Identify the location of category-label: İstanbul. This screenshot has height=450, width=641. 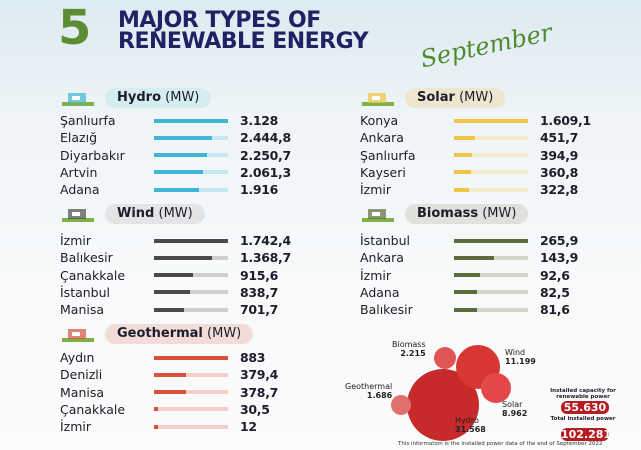
(85, 292).